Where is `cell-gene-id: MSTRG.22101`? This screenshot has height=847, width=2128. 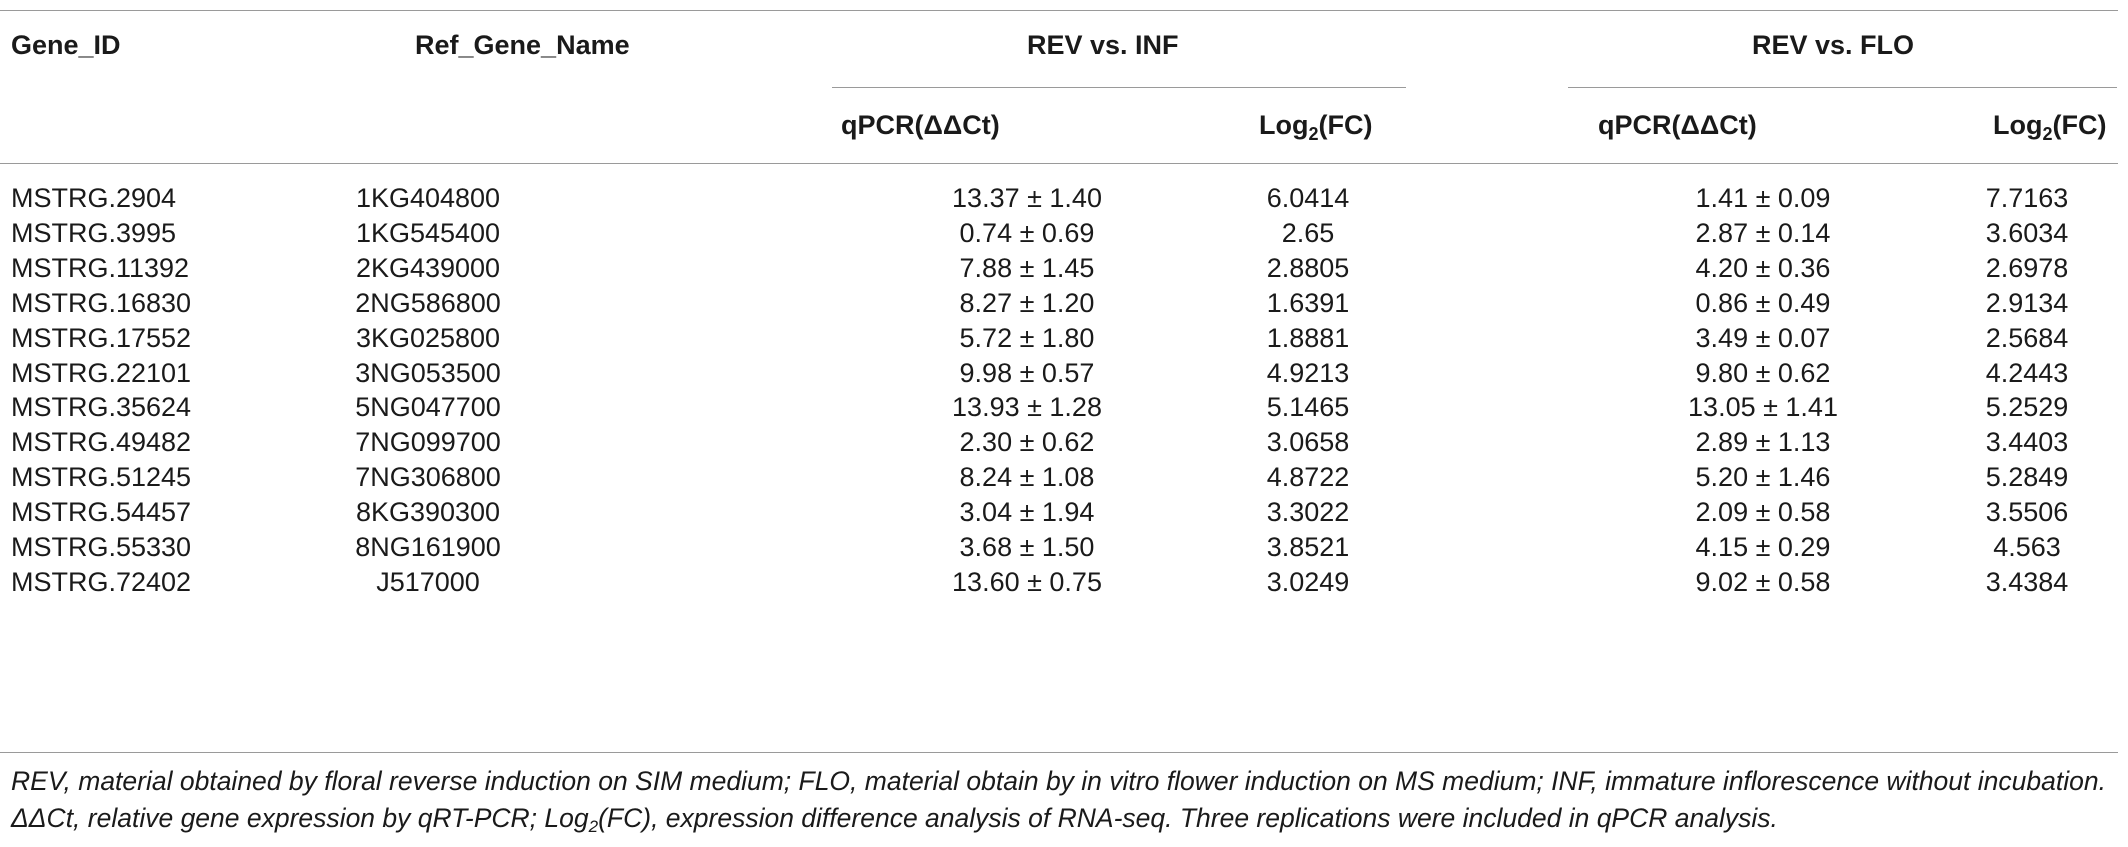
cell-gene-id: MSTRG.22101 is located at coordinates (101, 372).